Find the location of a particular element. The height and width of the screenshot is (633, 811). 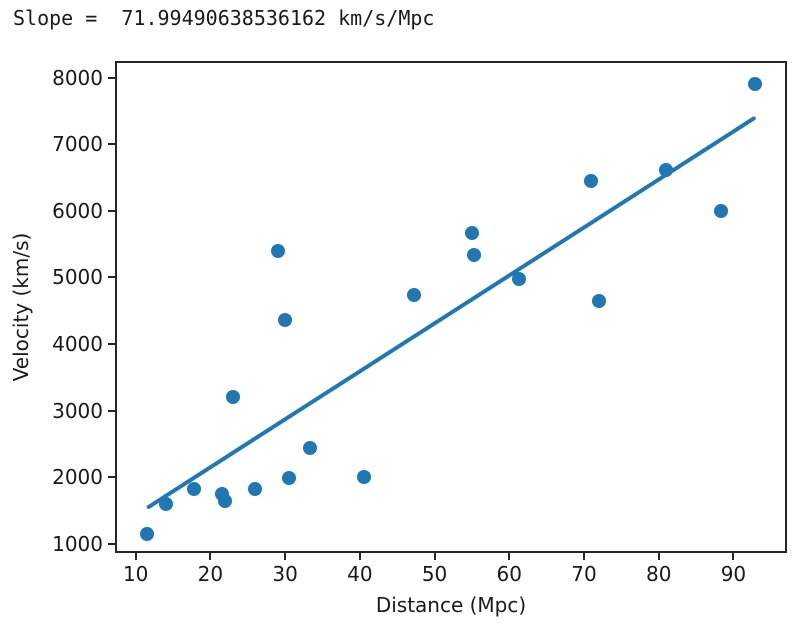

y-tick-label: 5000 is located at coordinates (77, 277).